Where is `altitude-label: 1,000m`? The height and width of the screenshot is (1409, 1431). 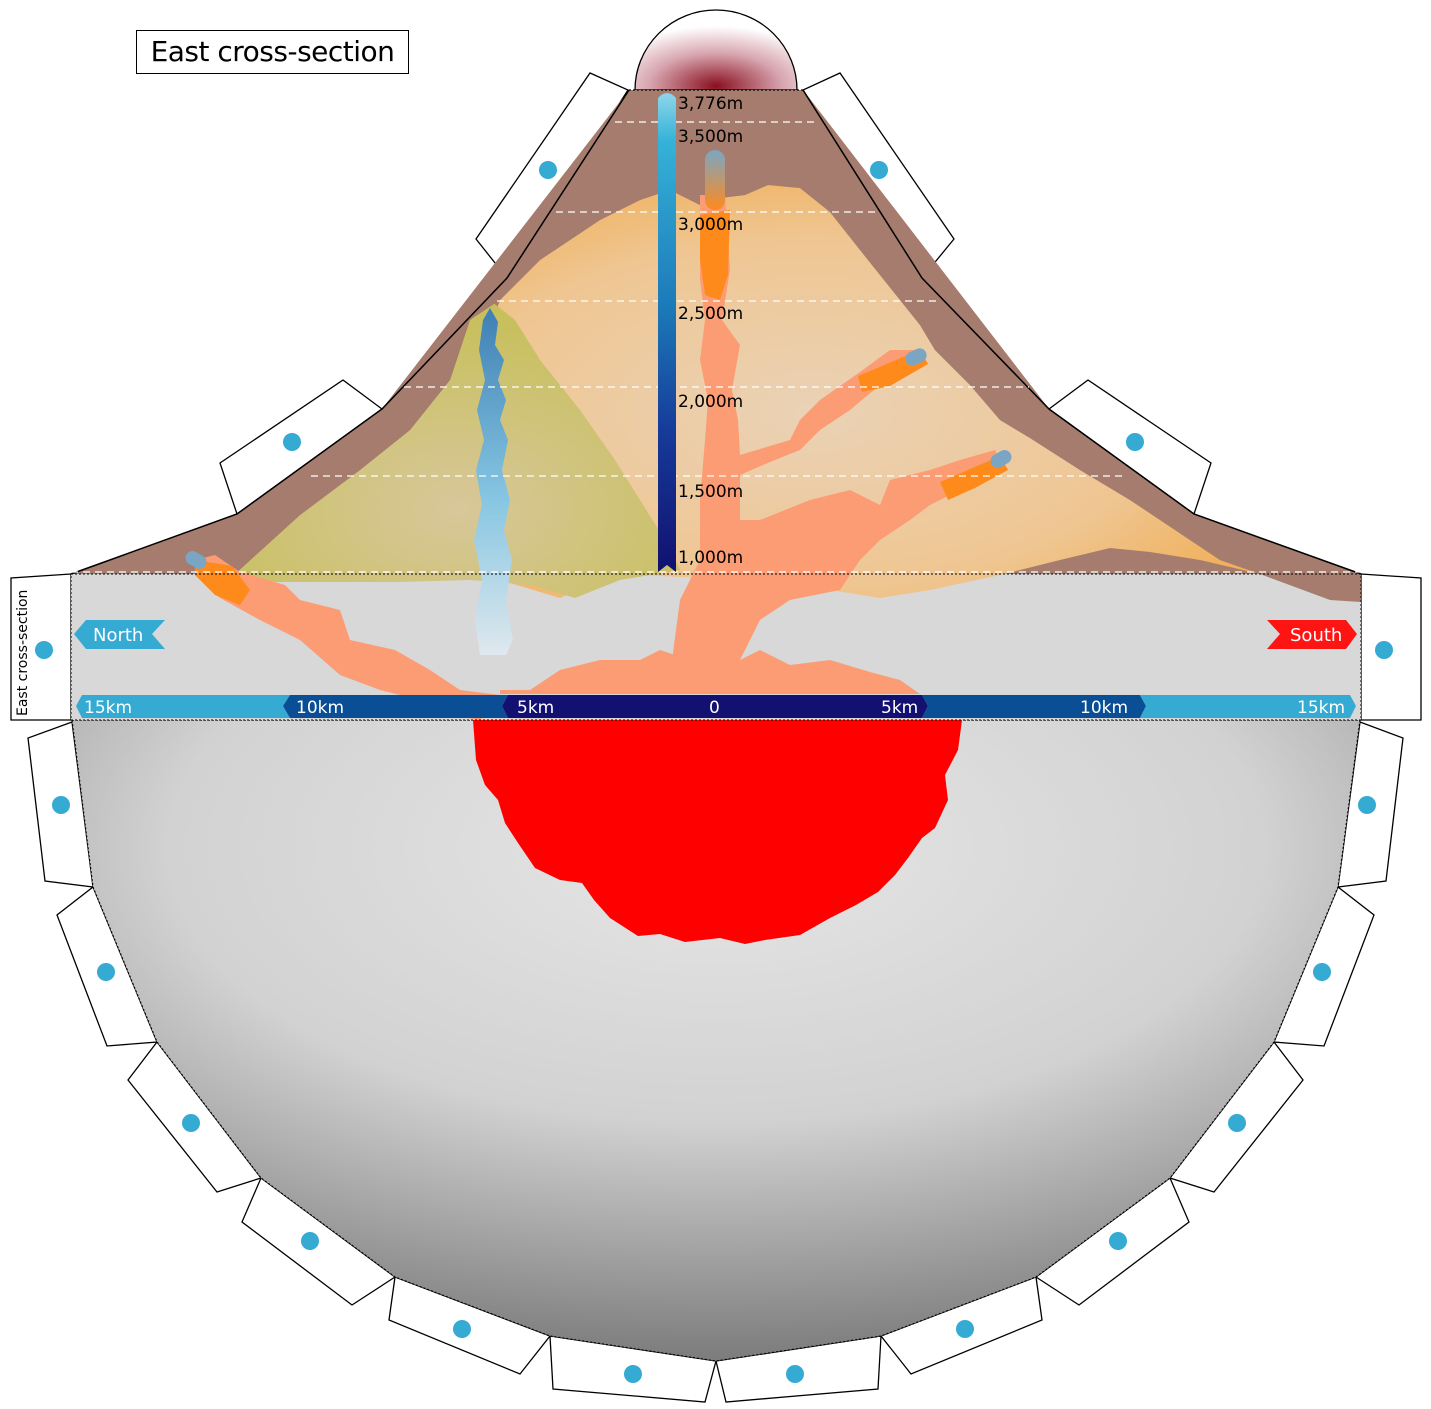 altitude-label: 1,000m is located at coordinates (710, 558).